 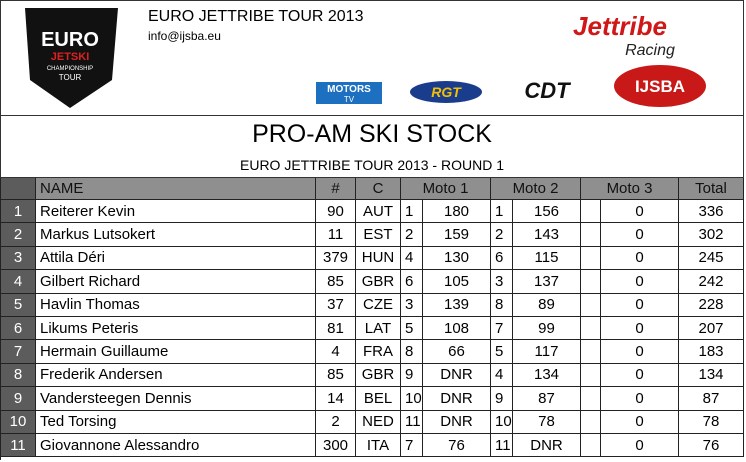 What do you see at coordinates (18, 258) in the screenshot?
I see `rank-cell: 3` at bounding box center [18, 258].